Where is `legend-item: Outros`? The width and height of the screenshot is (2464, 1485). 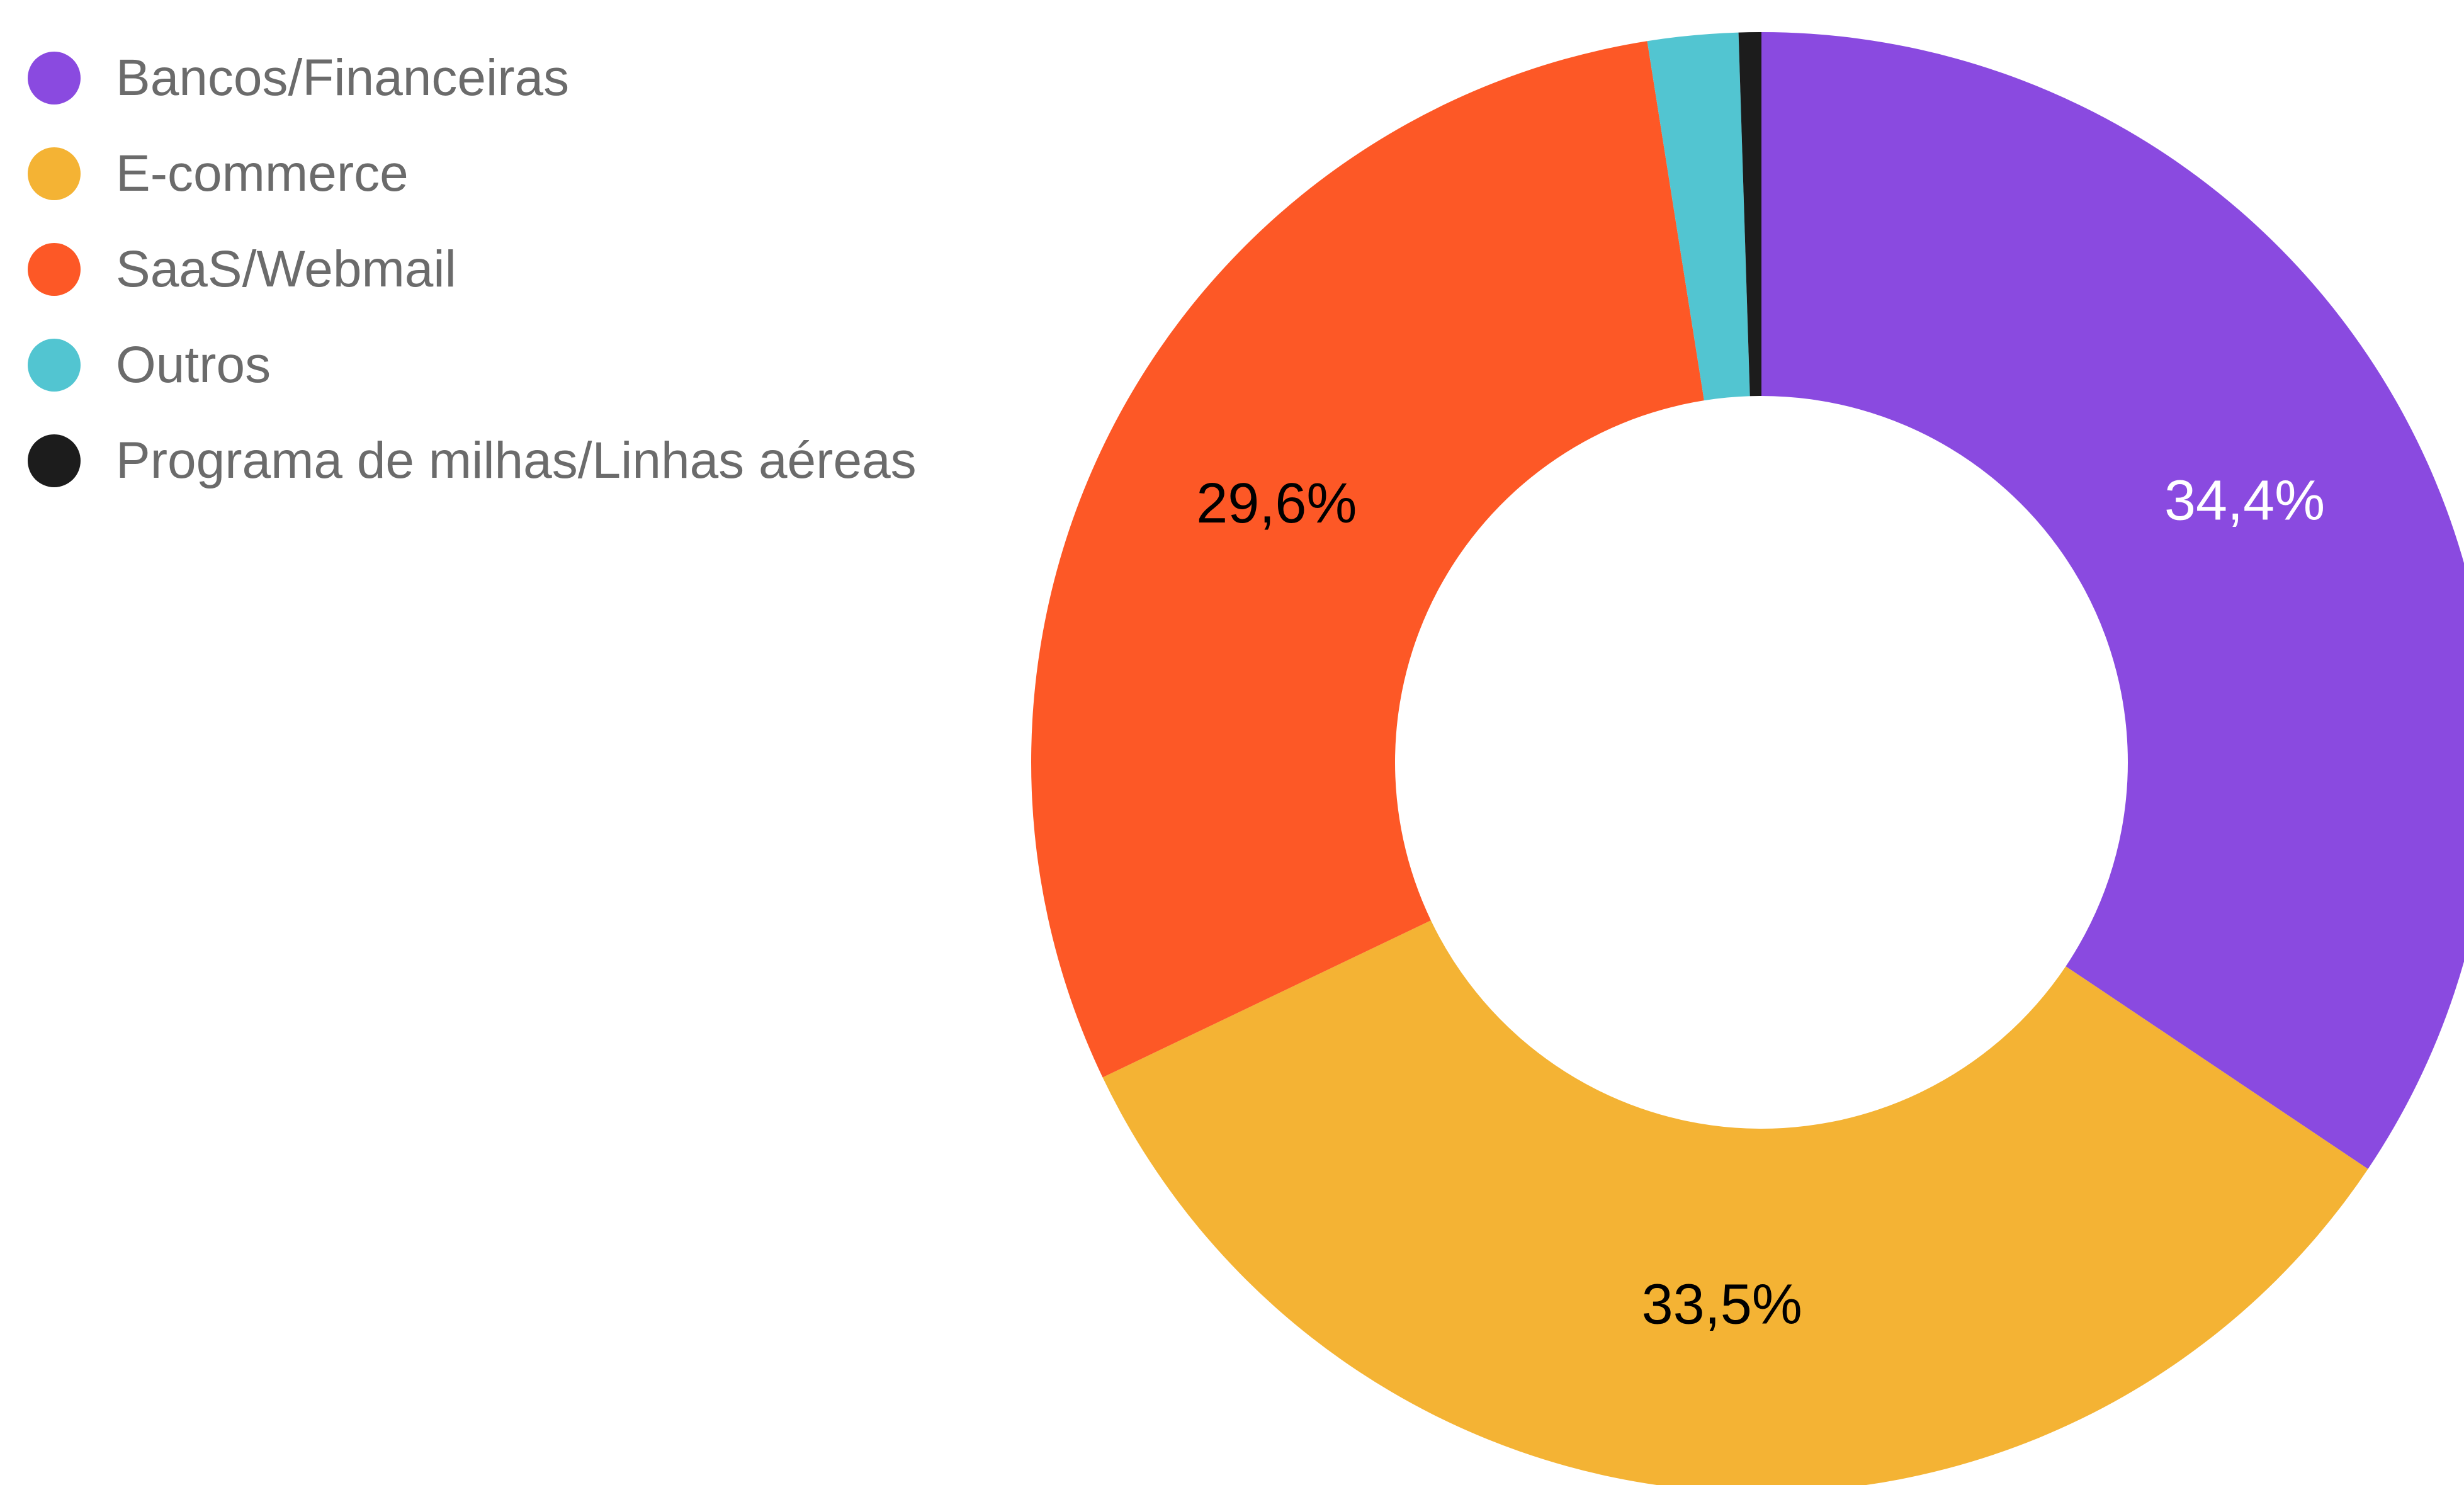
legend-item: Outros is located at coordinates (472, 365).